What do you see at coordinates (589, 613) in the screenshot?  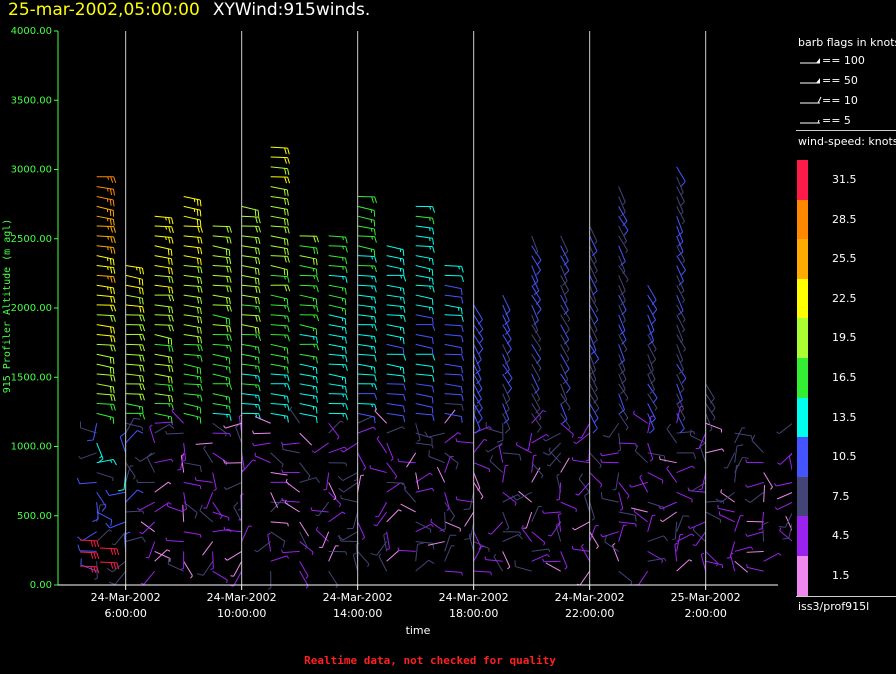 I see `x-tick-time: 22:00:00` at bounding box center [589, 613].